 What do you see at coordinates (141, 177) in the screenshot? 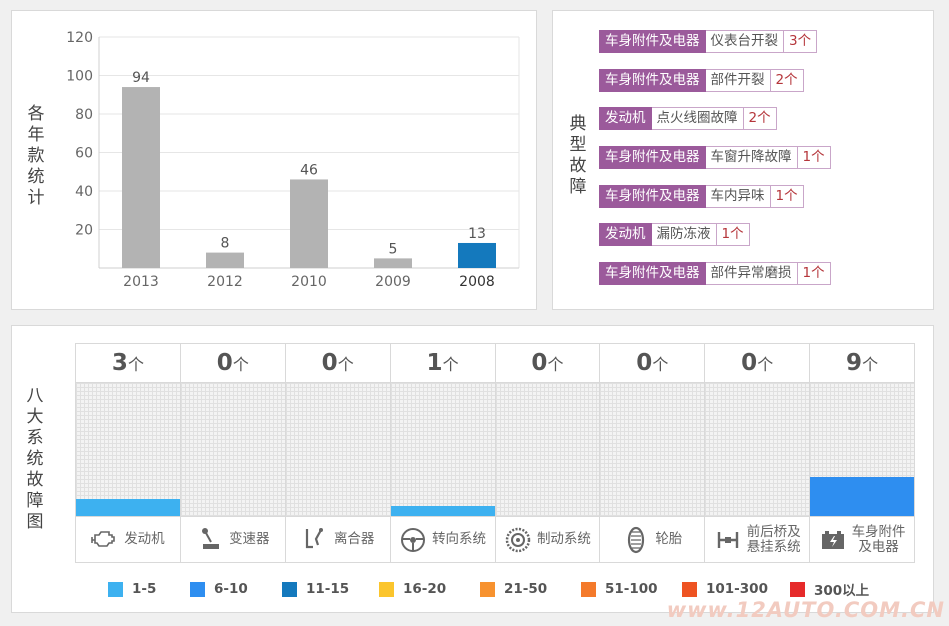
I see `bar-2013` at bounding box center [141, 177].